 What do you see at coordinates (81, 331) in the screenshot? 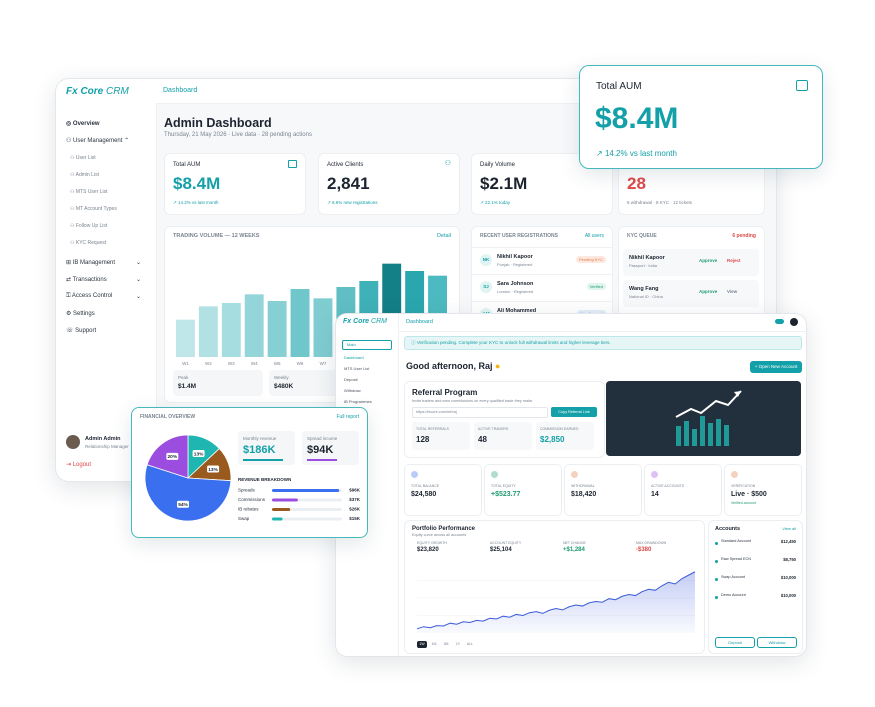
I see `nav-item: ☏ Support` at bounding box center [81, 331].